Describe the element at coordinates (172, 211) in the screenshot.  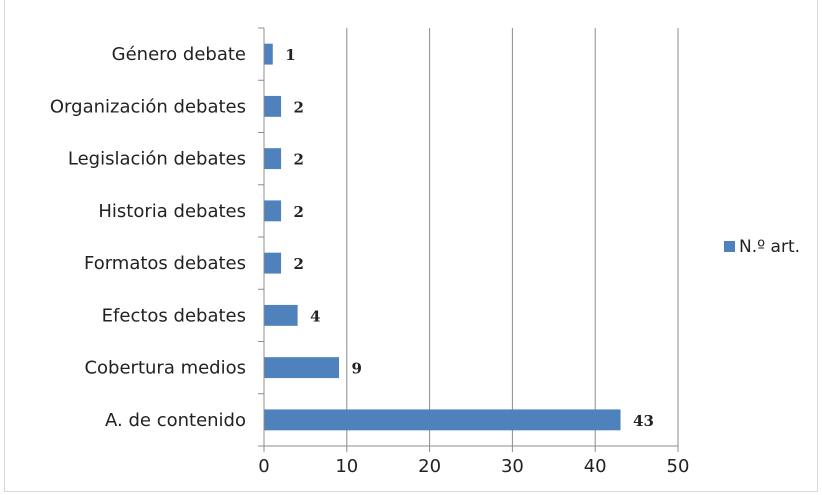
I see `category-label: Historia debates` at that location.